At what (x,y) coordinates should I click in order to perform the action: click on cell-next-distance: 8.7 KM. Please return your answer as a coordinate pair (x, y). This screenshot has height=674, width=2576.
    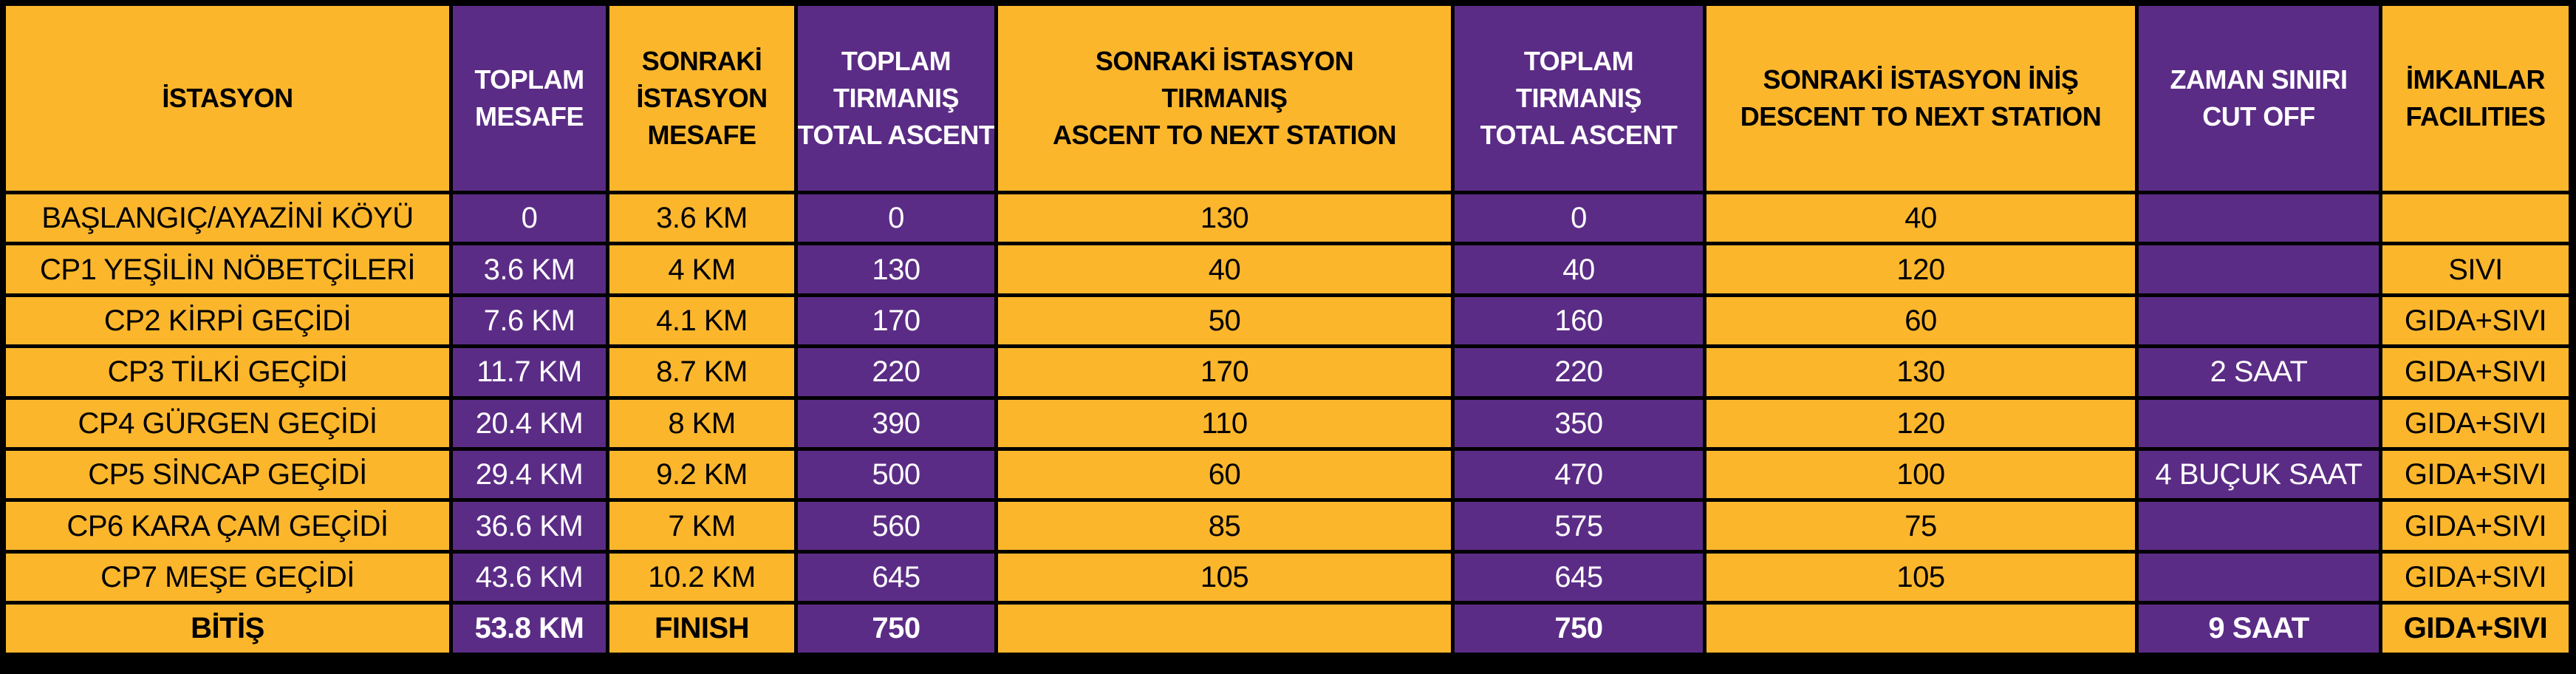
    Looking at the image, I should click on (701, 372).